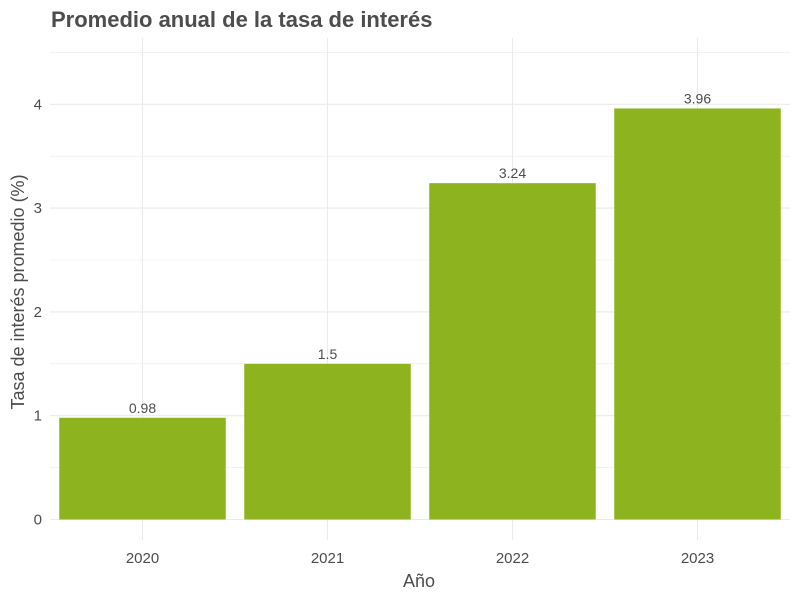 The width and height of the screenshot is (800, 605). What do you see at coordinates (38, 416) in the screenshot?
I see `y-tick-label-1: 1` at bounding box center [38, 416].